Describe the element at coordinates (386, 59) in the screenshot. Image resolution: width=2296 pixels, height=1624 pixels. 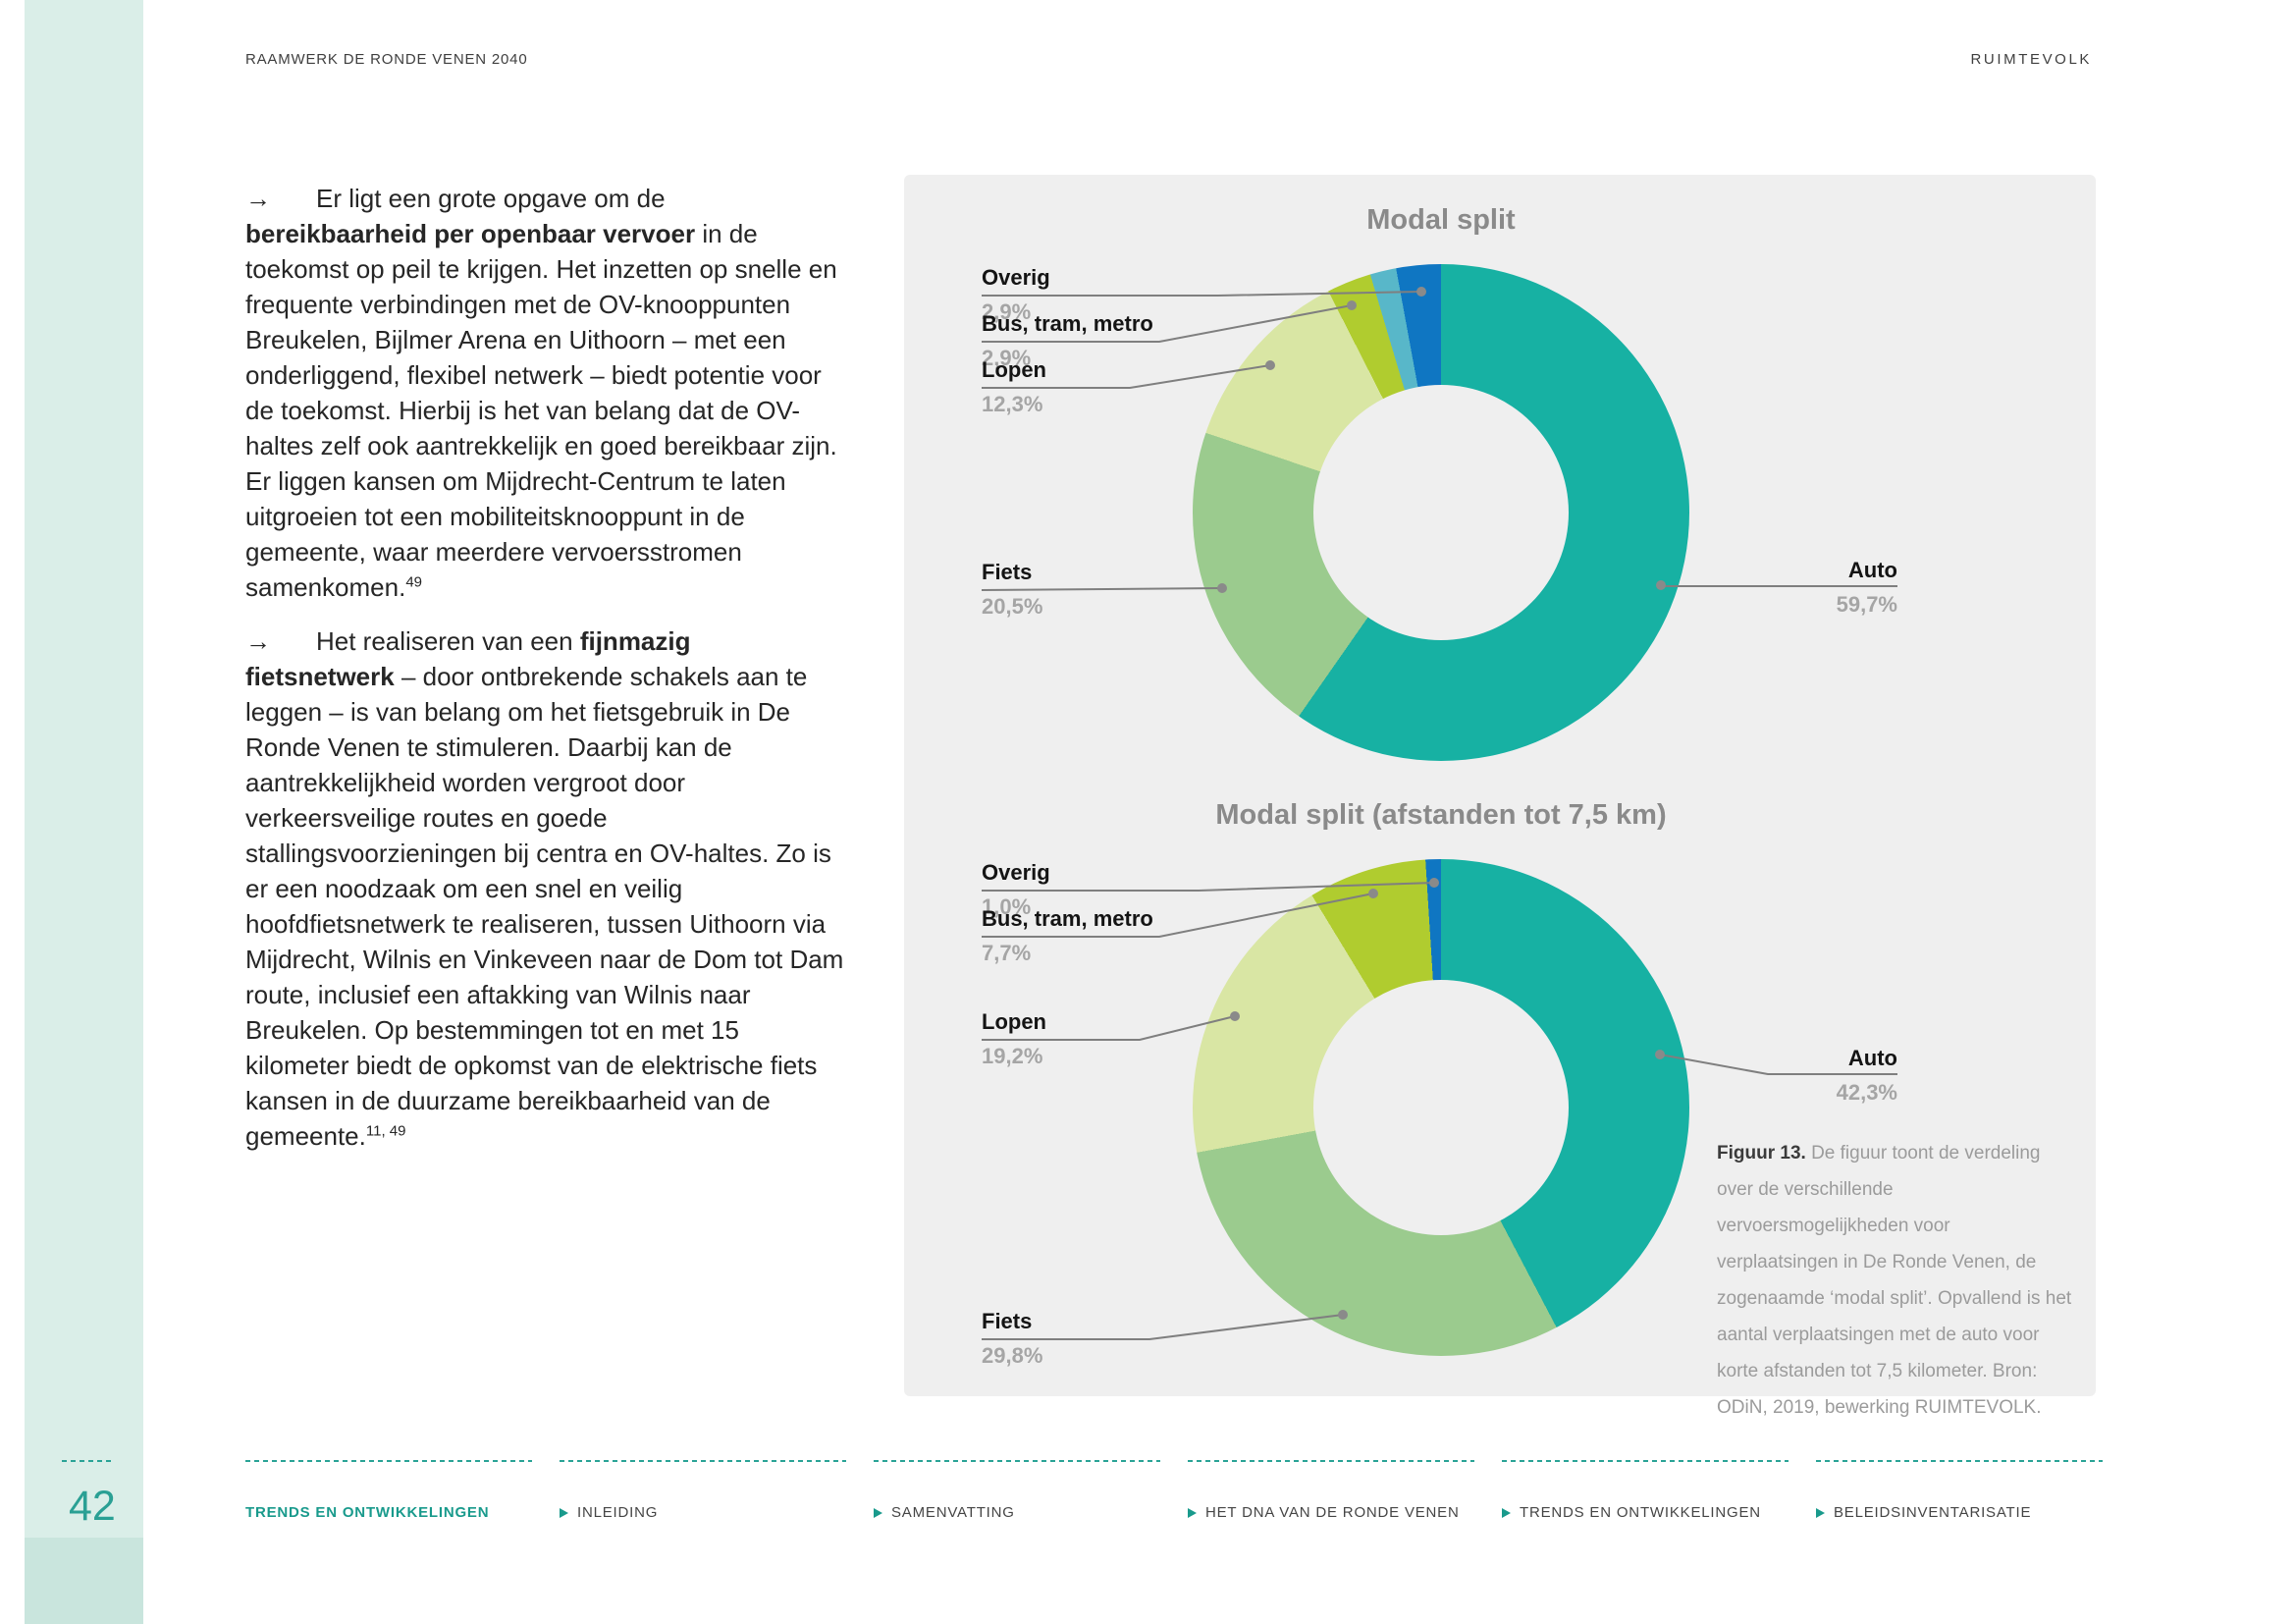
I see `document-title: RAAMWERK DE RONDE VENEN 2040` at that location.